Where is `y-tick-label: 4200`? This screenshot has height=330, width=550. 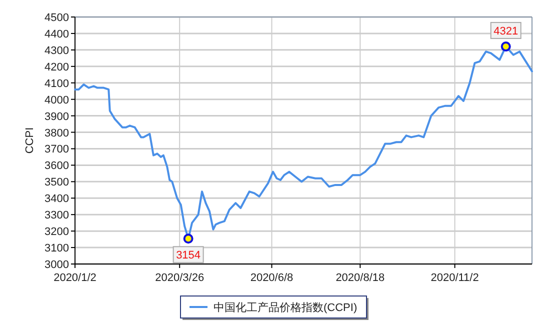 y-tick-label: 4200 is located at coordinates (56, 67).